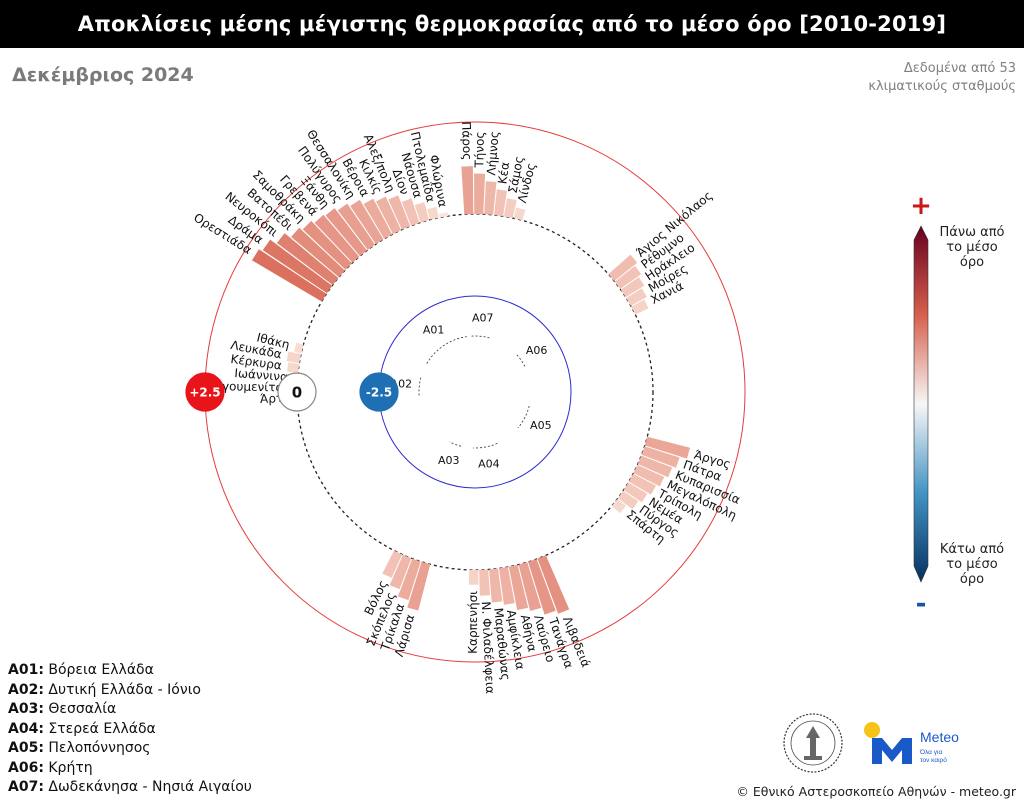 The height and width of the screenshot is (805, 1024). Describe the element at coordinates (541, 425) in the screenshot. I see `region-label-A05: A05` at that location.